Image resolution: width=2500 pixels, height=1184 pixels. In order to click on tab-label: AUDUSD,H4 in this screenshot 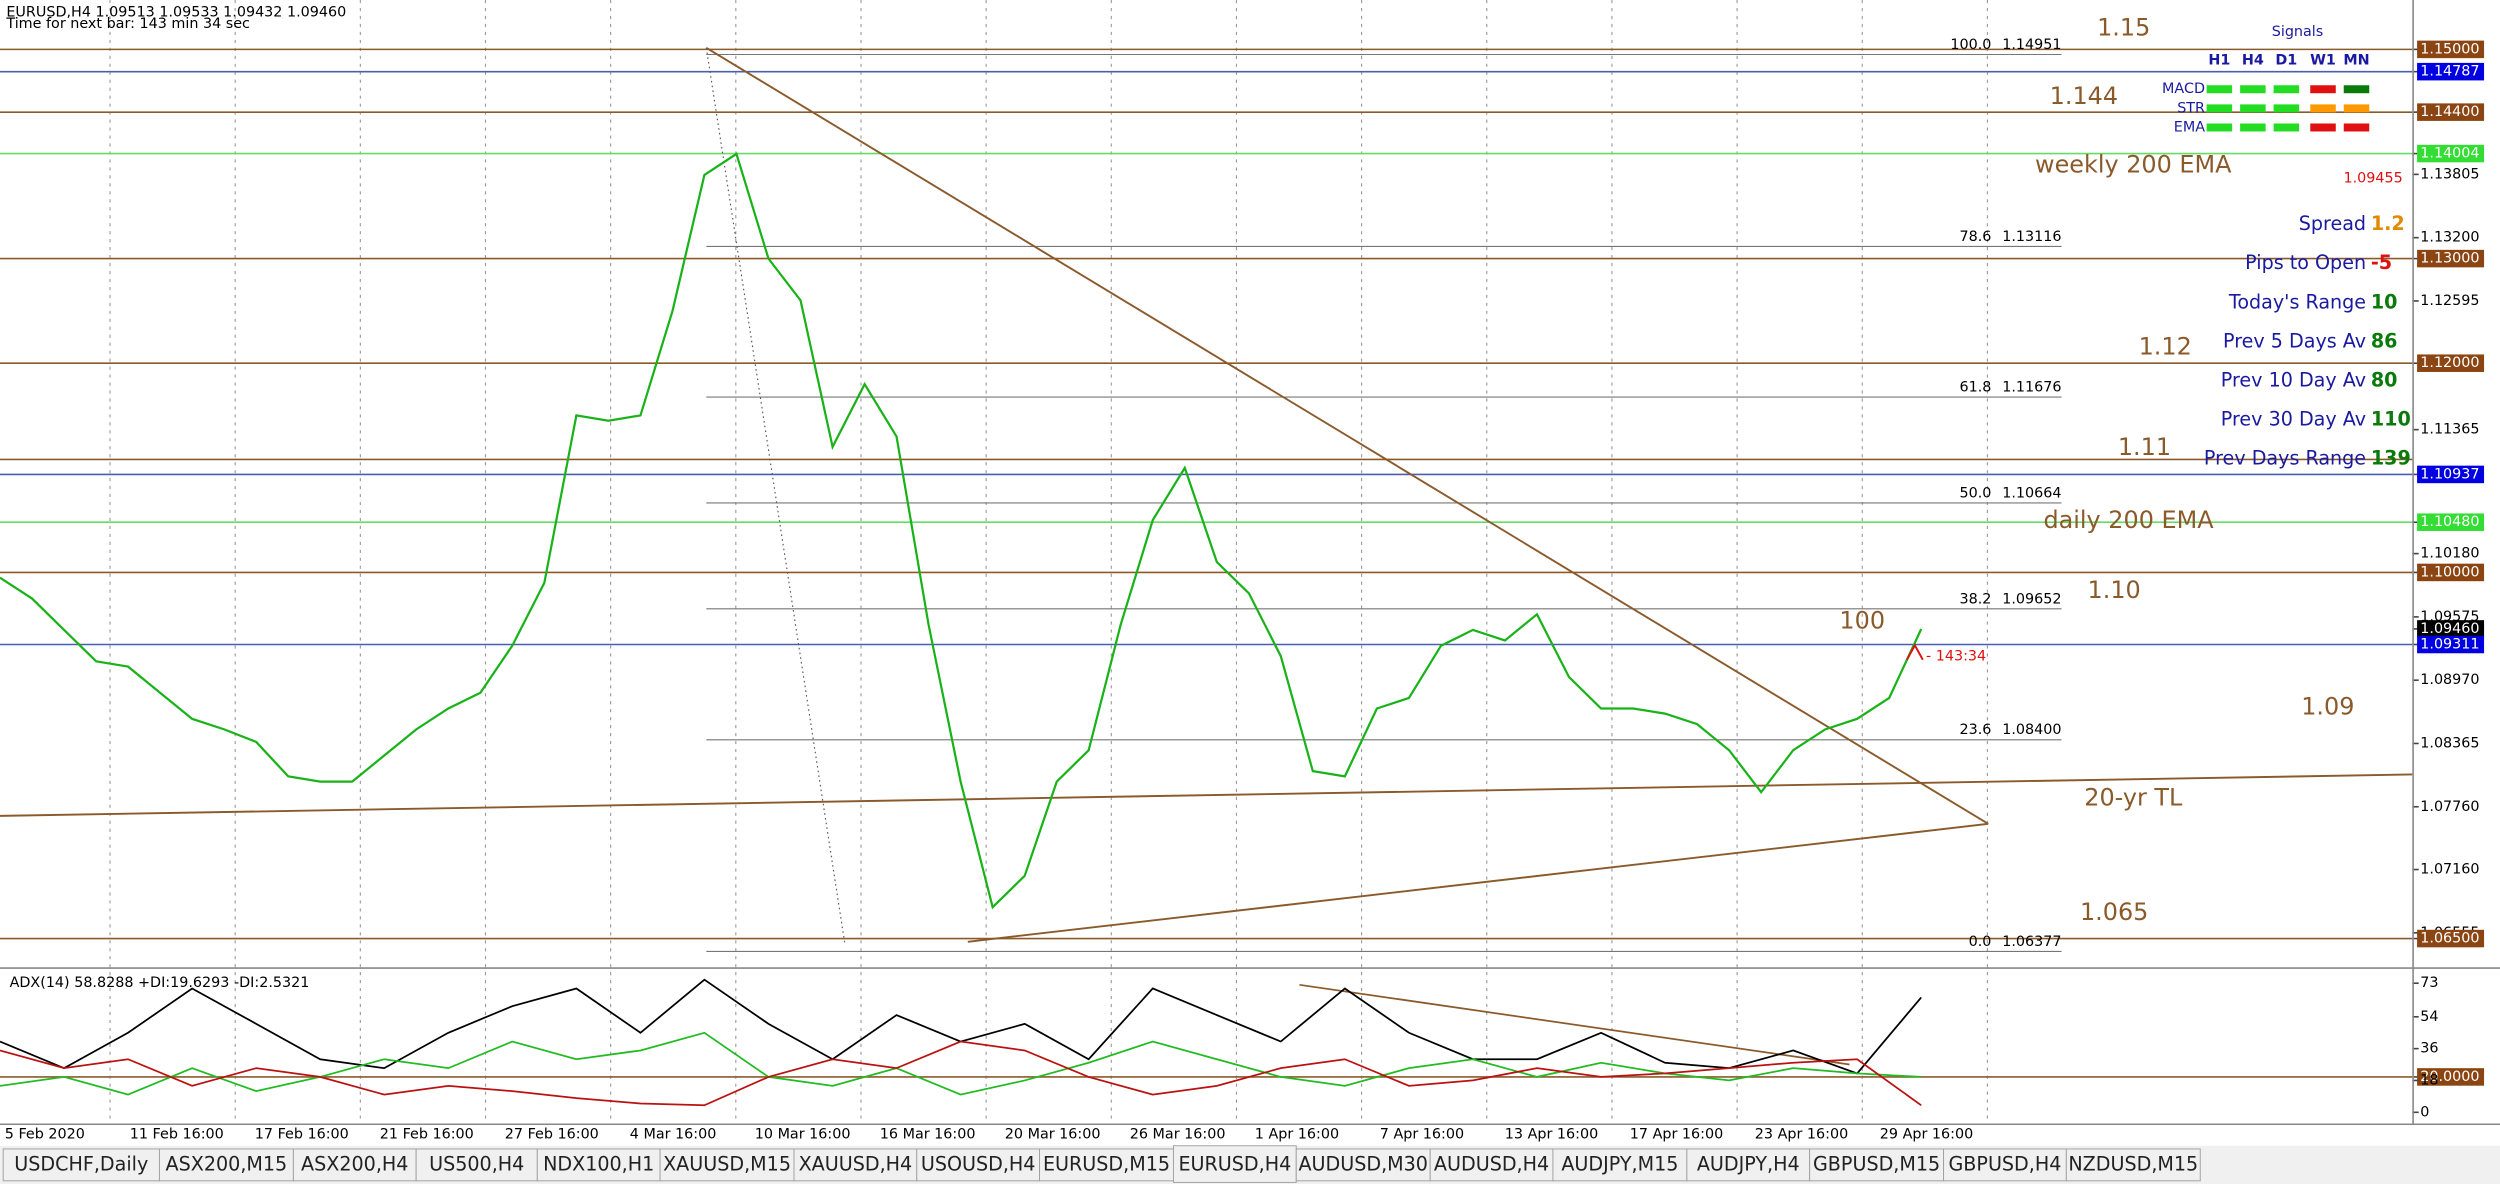, I will do `click(1491, 1163)`.